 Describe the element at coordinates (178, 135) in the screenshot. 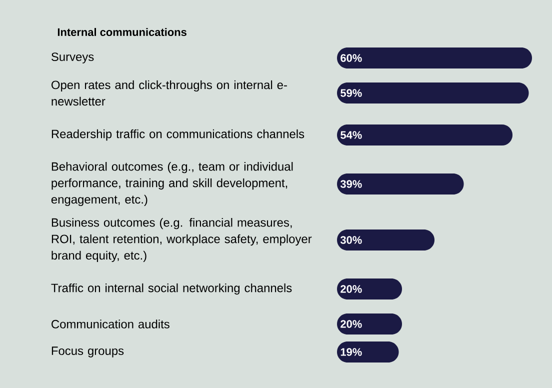

I see `y-tick-label: Readership traffic on communications channels` at that location.